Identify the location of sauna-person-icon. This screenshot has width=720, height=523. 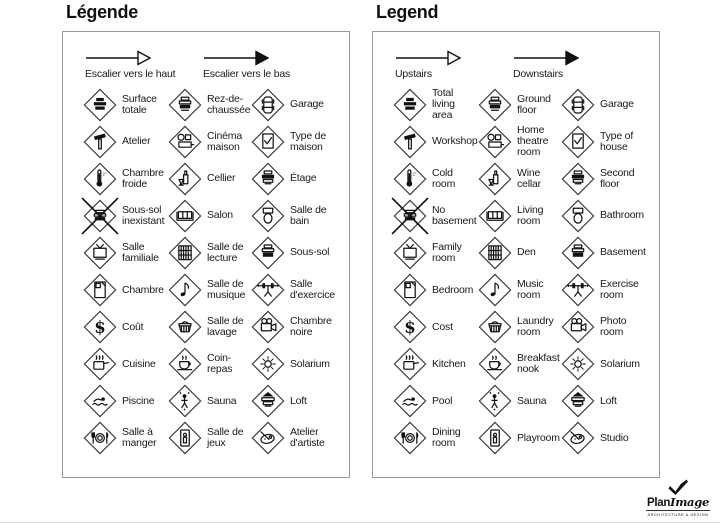
(495, 401).